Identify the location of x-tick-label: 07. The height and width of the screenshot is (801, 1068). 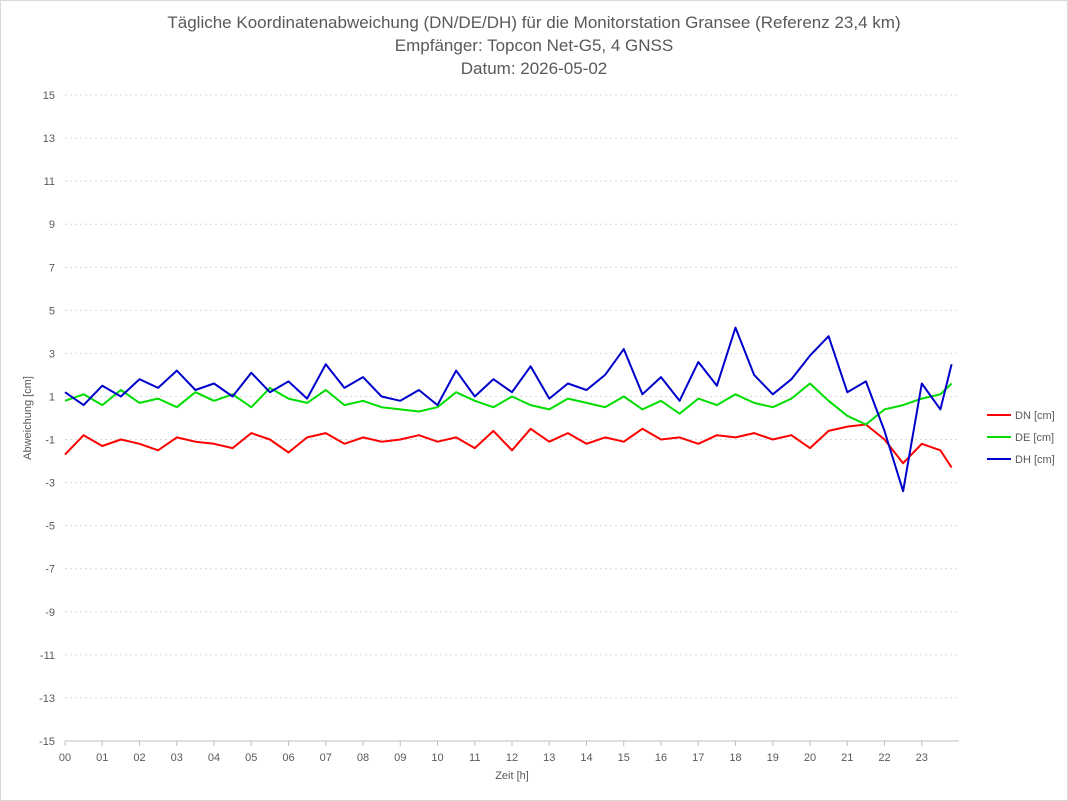
(326, 758).